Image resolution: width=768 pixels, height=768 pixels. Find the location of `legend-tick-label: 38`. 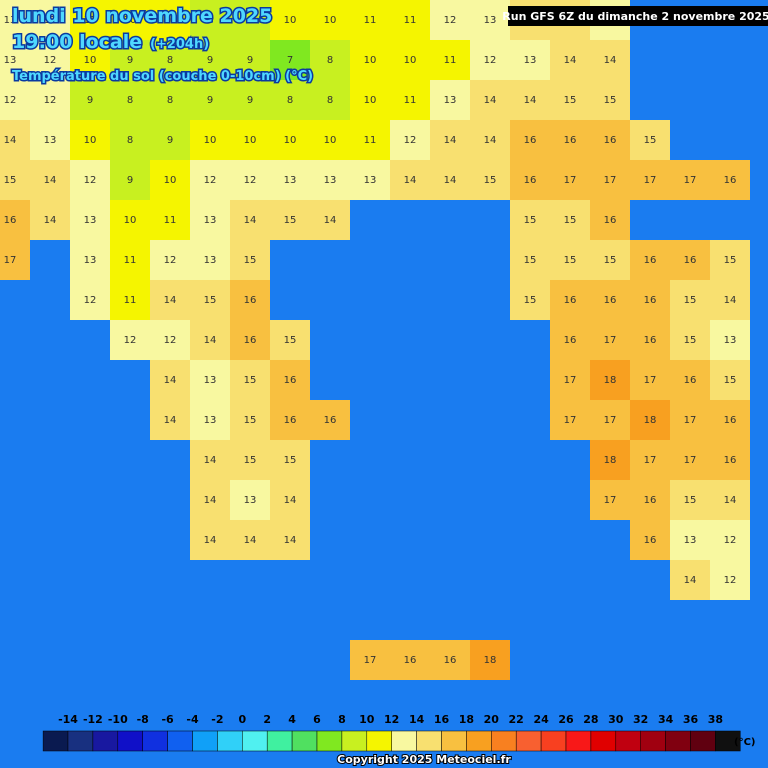

legend-tick-label: 38 is located at coordinates (715, 719).